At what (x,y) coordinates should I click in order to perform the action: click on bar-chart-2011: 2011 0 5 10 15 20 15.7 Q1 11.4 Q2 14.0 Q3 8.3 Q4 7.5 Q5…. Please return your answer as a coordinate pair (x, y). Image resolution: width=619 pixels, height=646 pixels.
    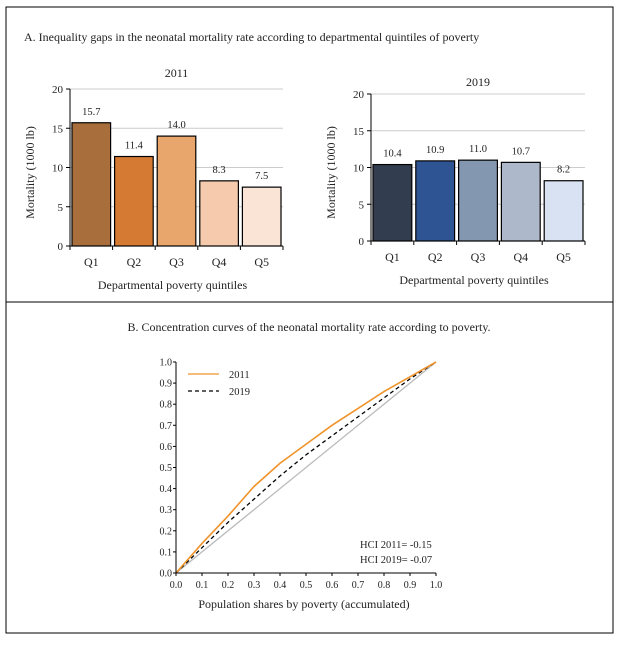
    Looking at the image, I should click on (153, 179).